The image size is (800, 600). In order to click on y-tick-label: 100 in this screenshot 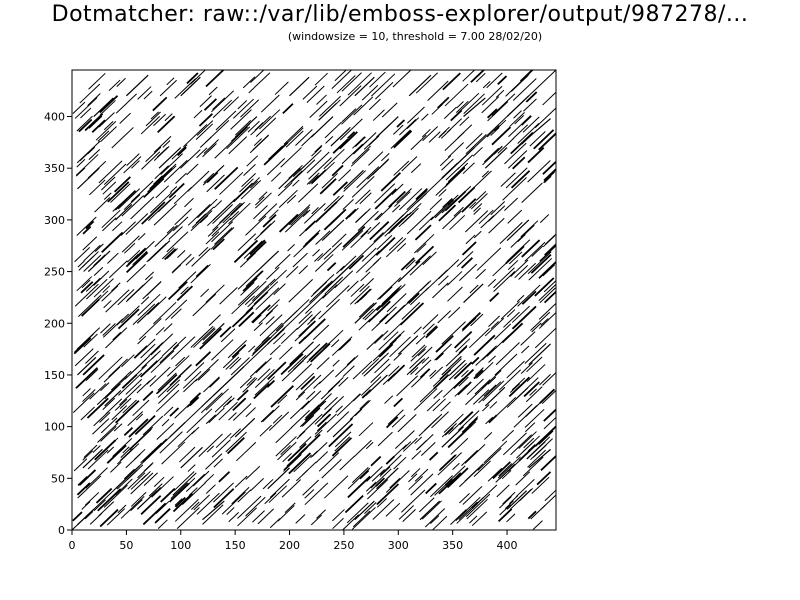, I will do `click(54, 427)`.